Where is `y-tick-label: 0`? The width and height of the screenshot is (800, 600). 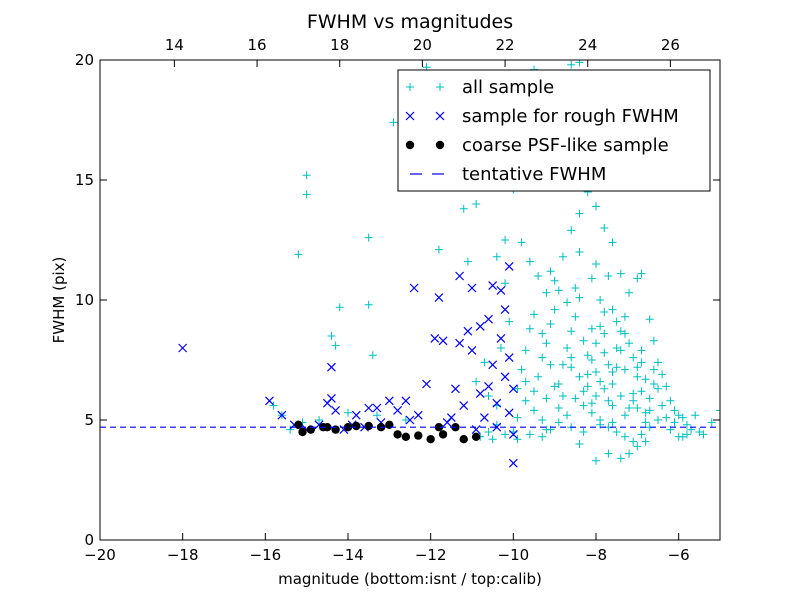 y-tick-label: 0 is located at coordinates (89, 540).